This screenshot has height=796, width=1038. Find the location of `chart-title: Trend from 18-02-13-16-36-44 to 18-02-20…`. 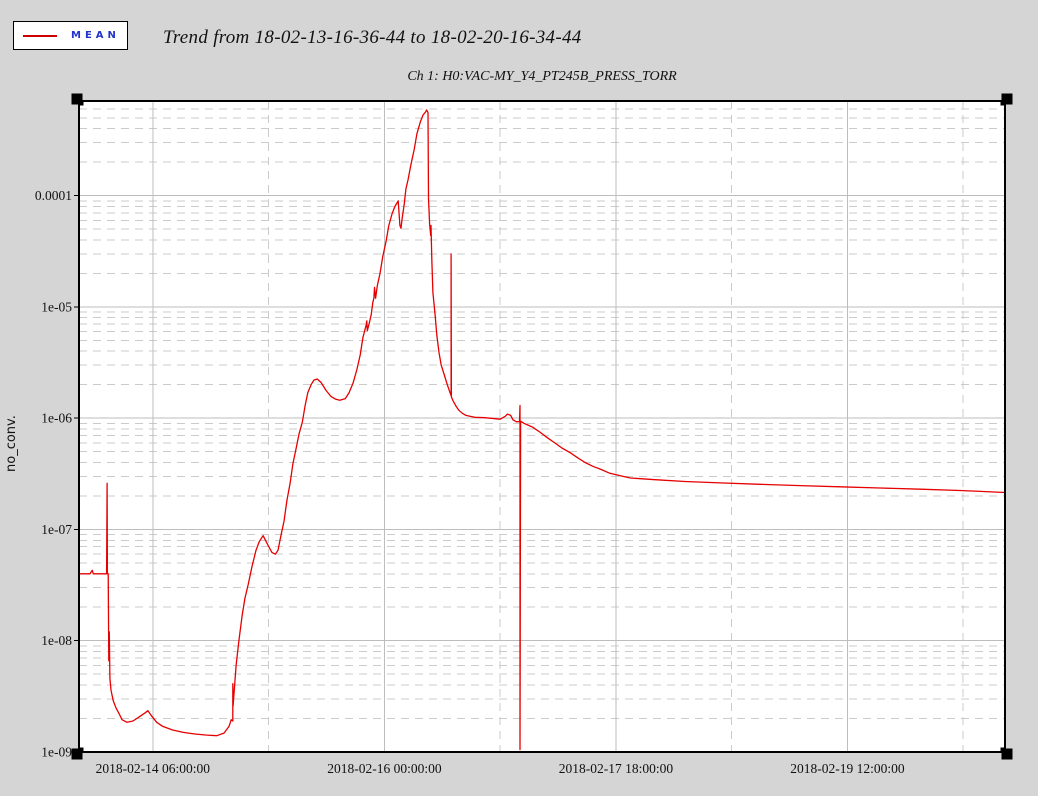

chart-title: Trend from 18-02-13-16-36-44 to 18-02-20… is located at coordinates (372, 37).